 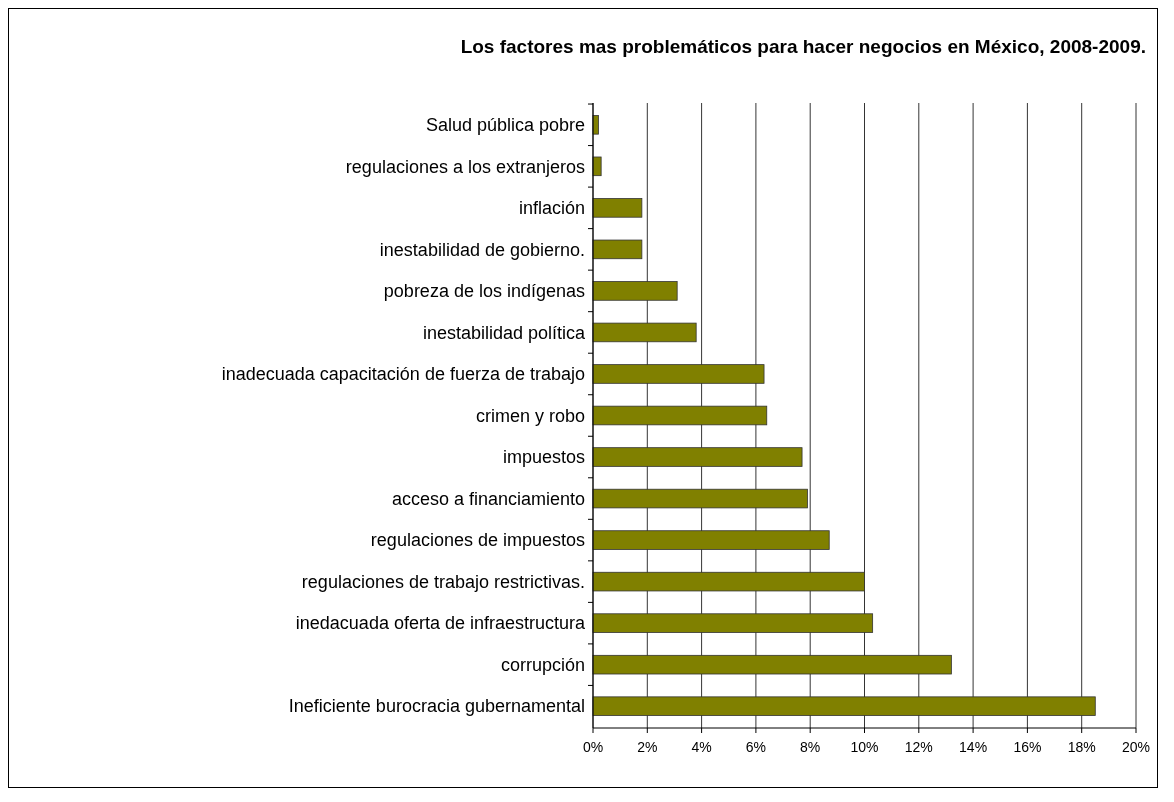 What do you see at coordinates (756, 747) in the screenshot?
I see `x-tick-label: 6%` at bounding box center [756, 747].